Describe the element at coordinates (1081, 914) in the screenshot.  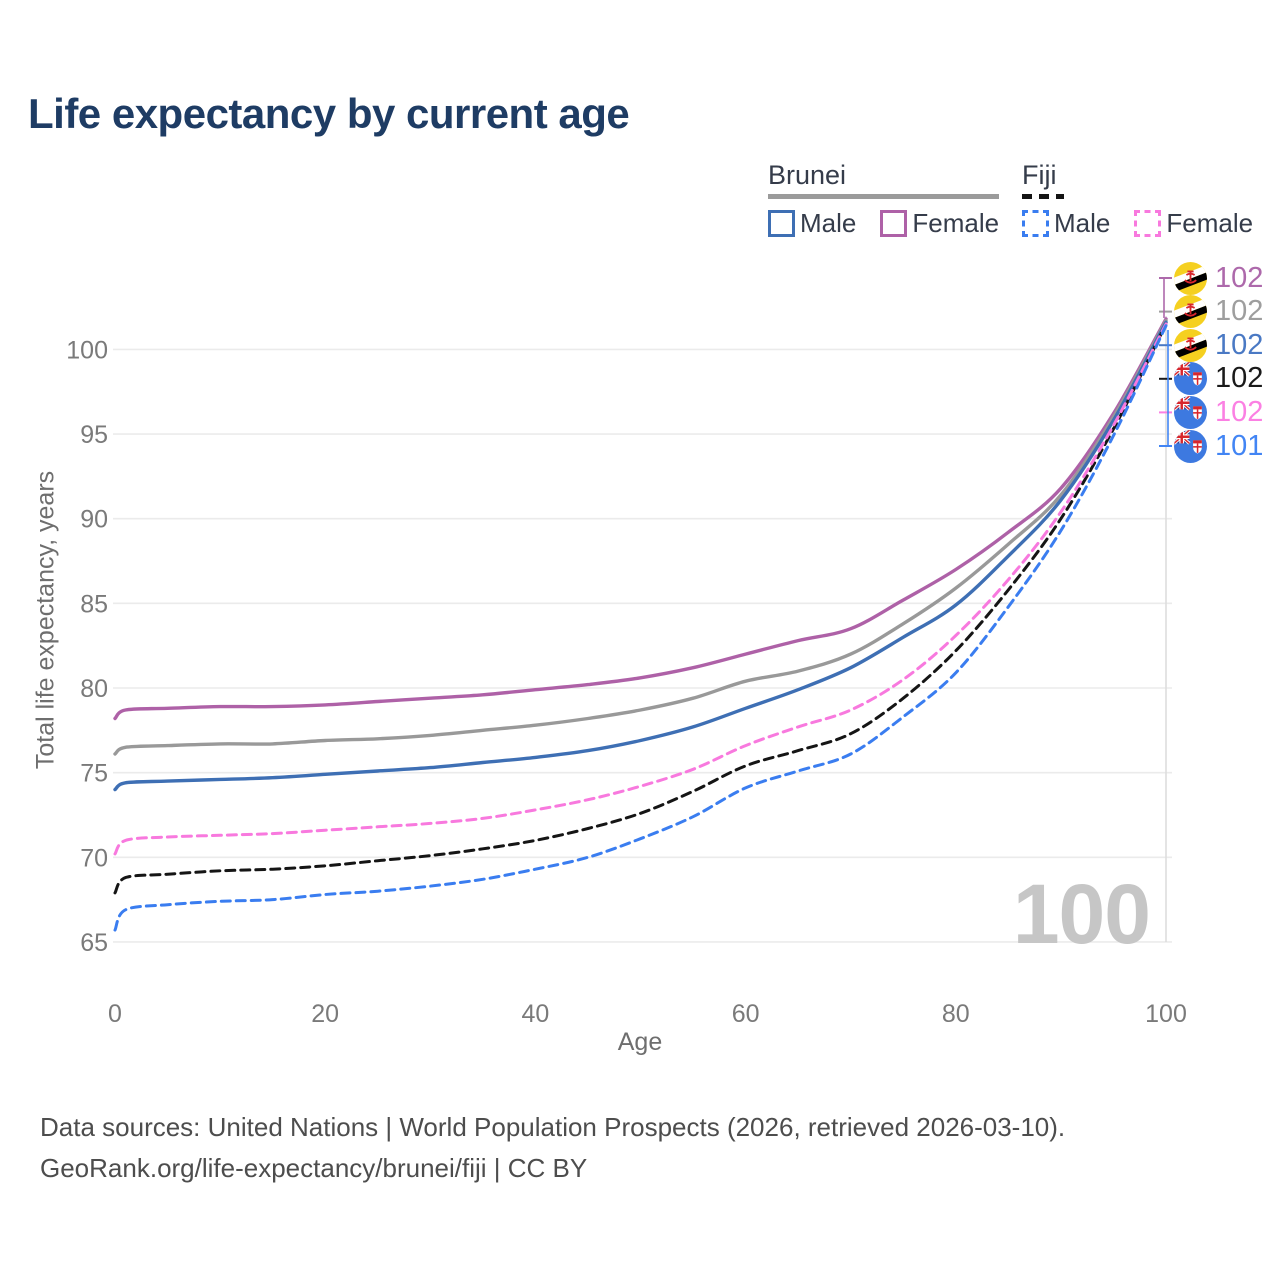
I see `hover-age-indicator: 100` at that location.